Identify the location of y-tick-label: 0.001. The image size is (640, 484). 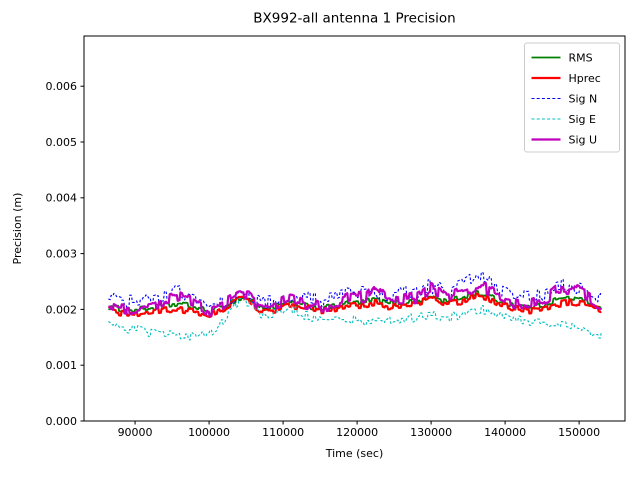
(62, 365).